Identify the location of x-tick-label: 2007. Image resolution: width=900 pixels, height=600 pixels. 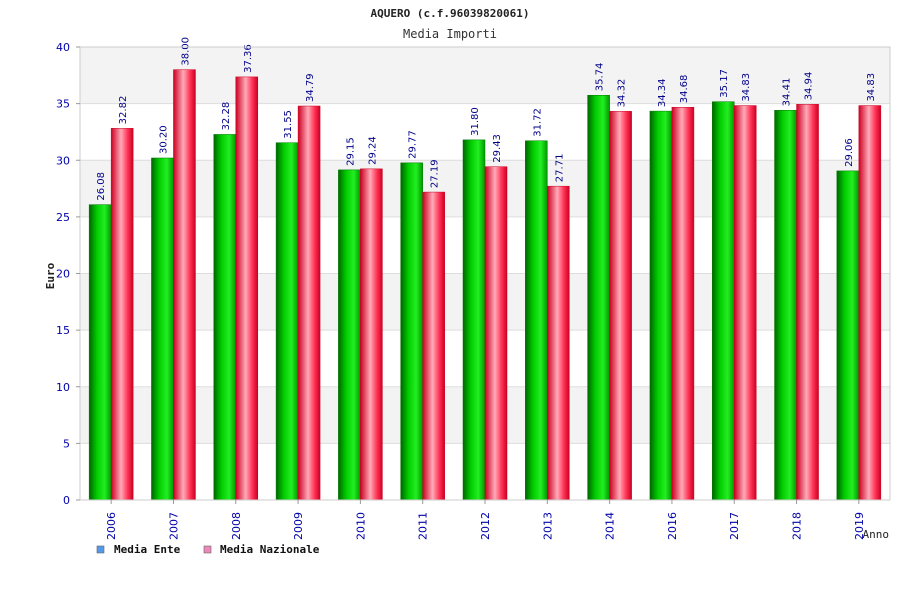
(173, 526).